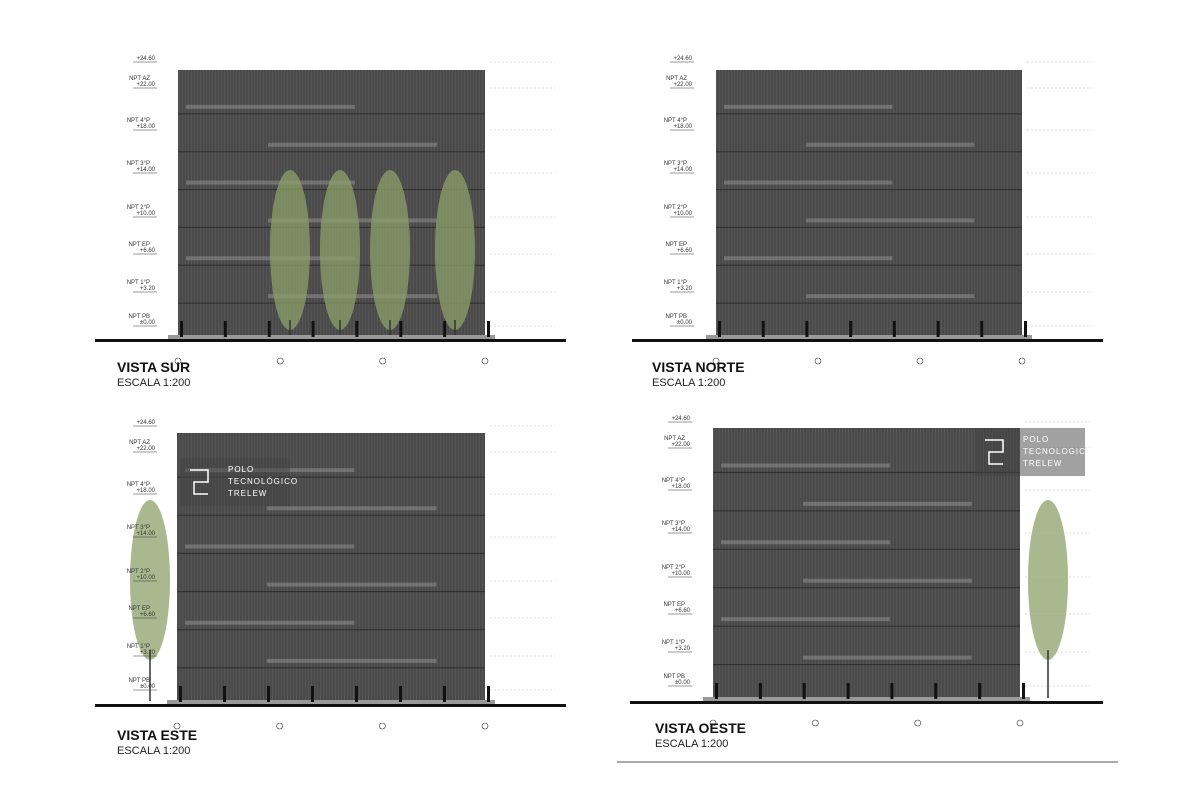 The image size is (1200, 800). Describe the element at coordinates (148, 251) in the screenshot. I see `level-elevation: +6.60` at that location.